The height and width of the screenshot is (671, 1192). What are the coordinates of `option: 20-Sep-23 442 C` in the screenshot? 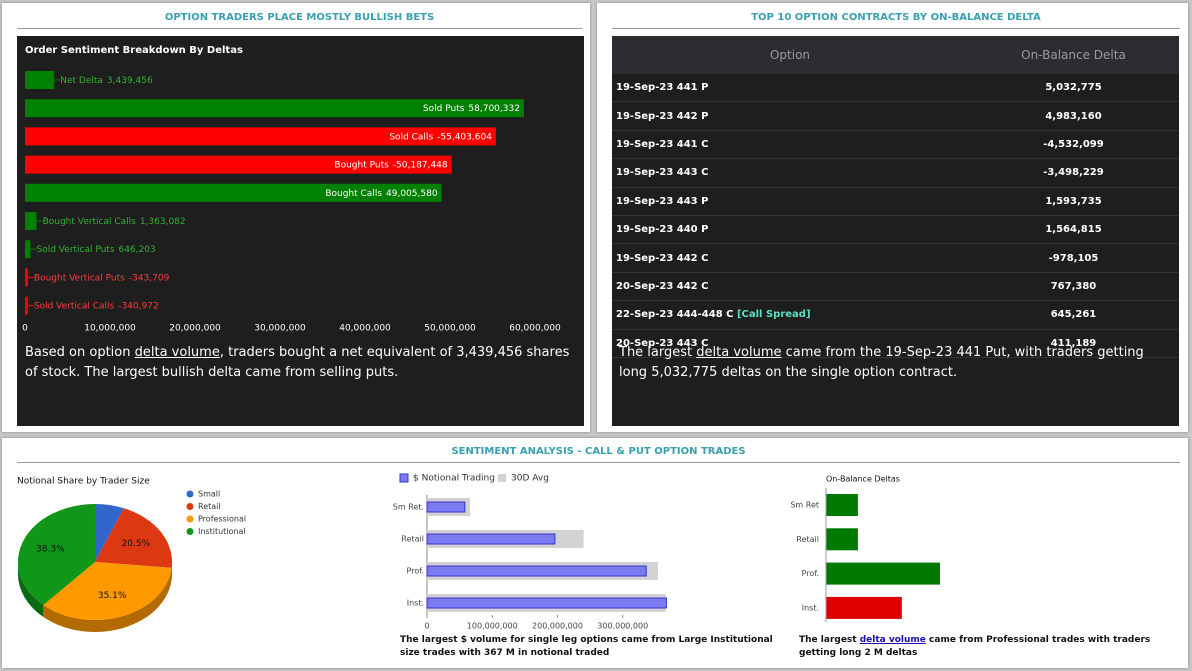 It's located at (662, 286).